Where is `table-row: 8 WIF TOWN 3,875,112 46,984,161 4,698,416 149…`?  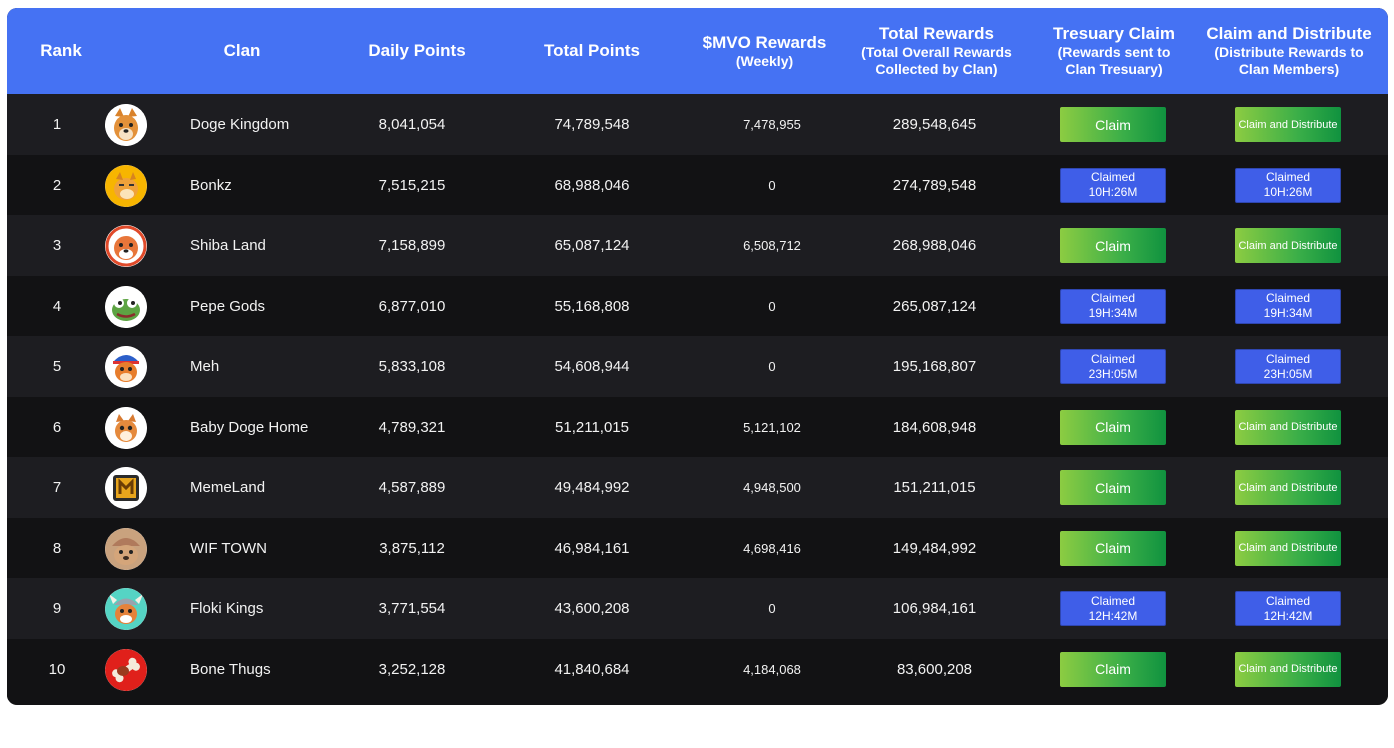 table-row: 8 WIF TOWN 3,875,112 46,984,161 4,698,416 149… is located at coordinates (697, 548).